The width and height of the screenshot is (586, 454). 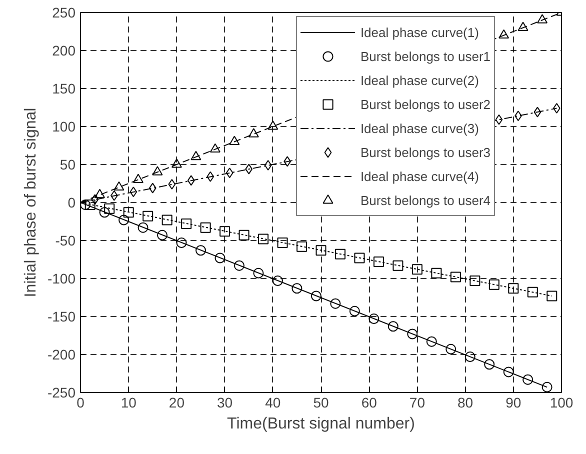 What do you see at coordinates (128, 402) in the screenshot?
I see `x-tick-label: 10` at bounding box center [128, 402].